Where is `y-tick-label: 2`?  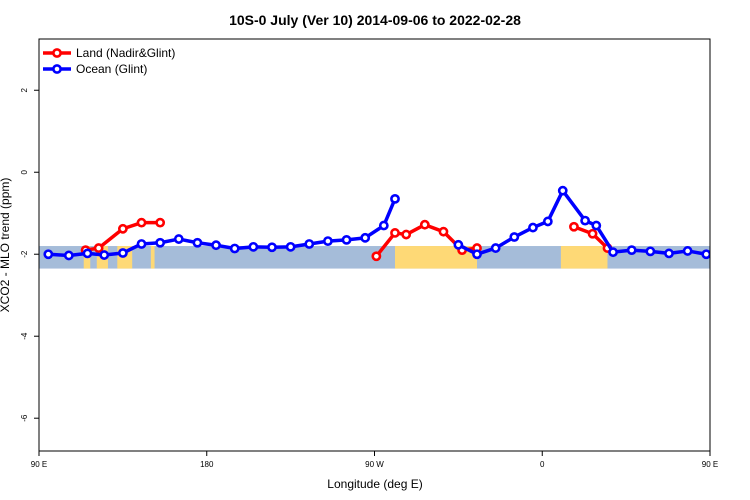 y-tick-label: 2 is located at coordinates (24, 89).